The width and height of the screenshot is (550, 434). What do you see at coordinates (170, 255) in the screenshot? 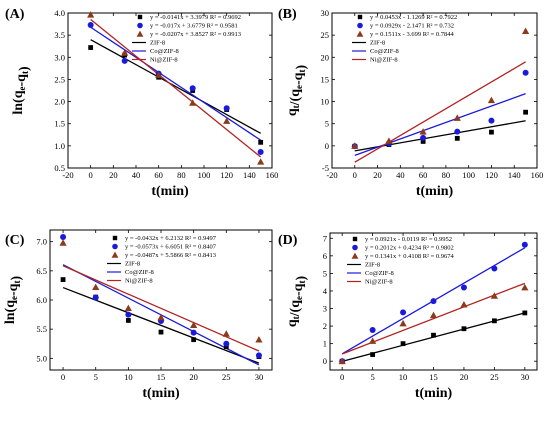
I see `legend-entry: y = -0.0487x + 5.5866 R² = 0.8413` at bounding box center [170, 255].